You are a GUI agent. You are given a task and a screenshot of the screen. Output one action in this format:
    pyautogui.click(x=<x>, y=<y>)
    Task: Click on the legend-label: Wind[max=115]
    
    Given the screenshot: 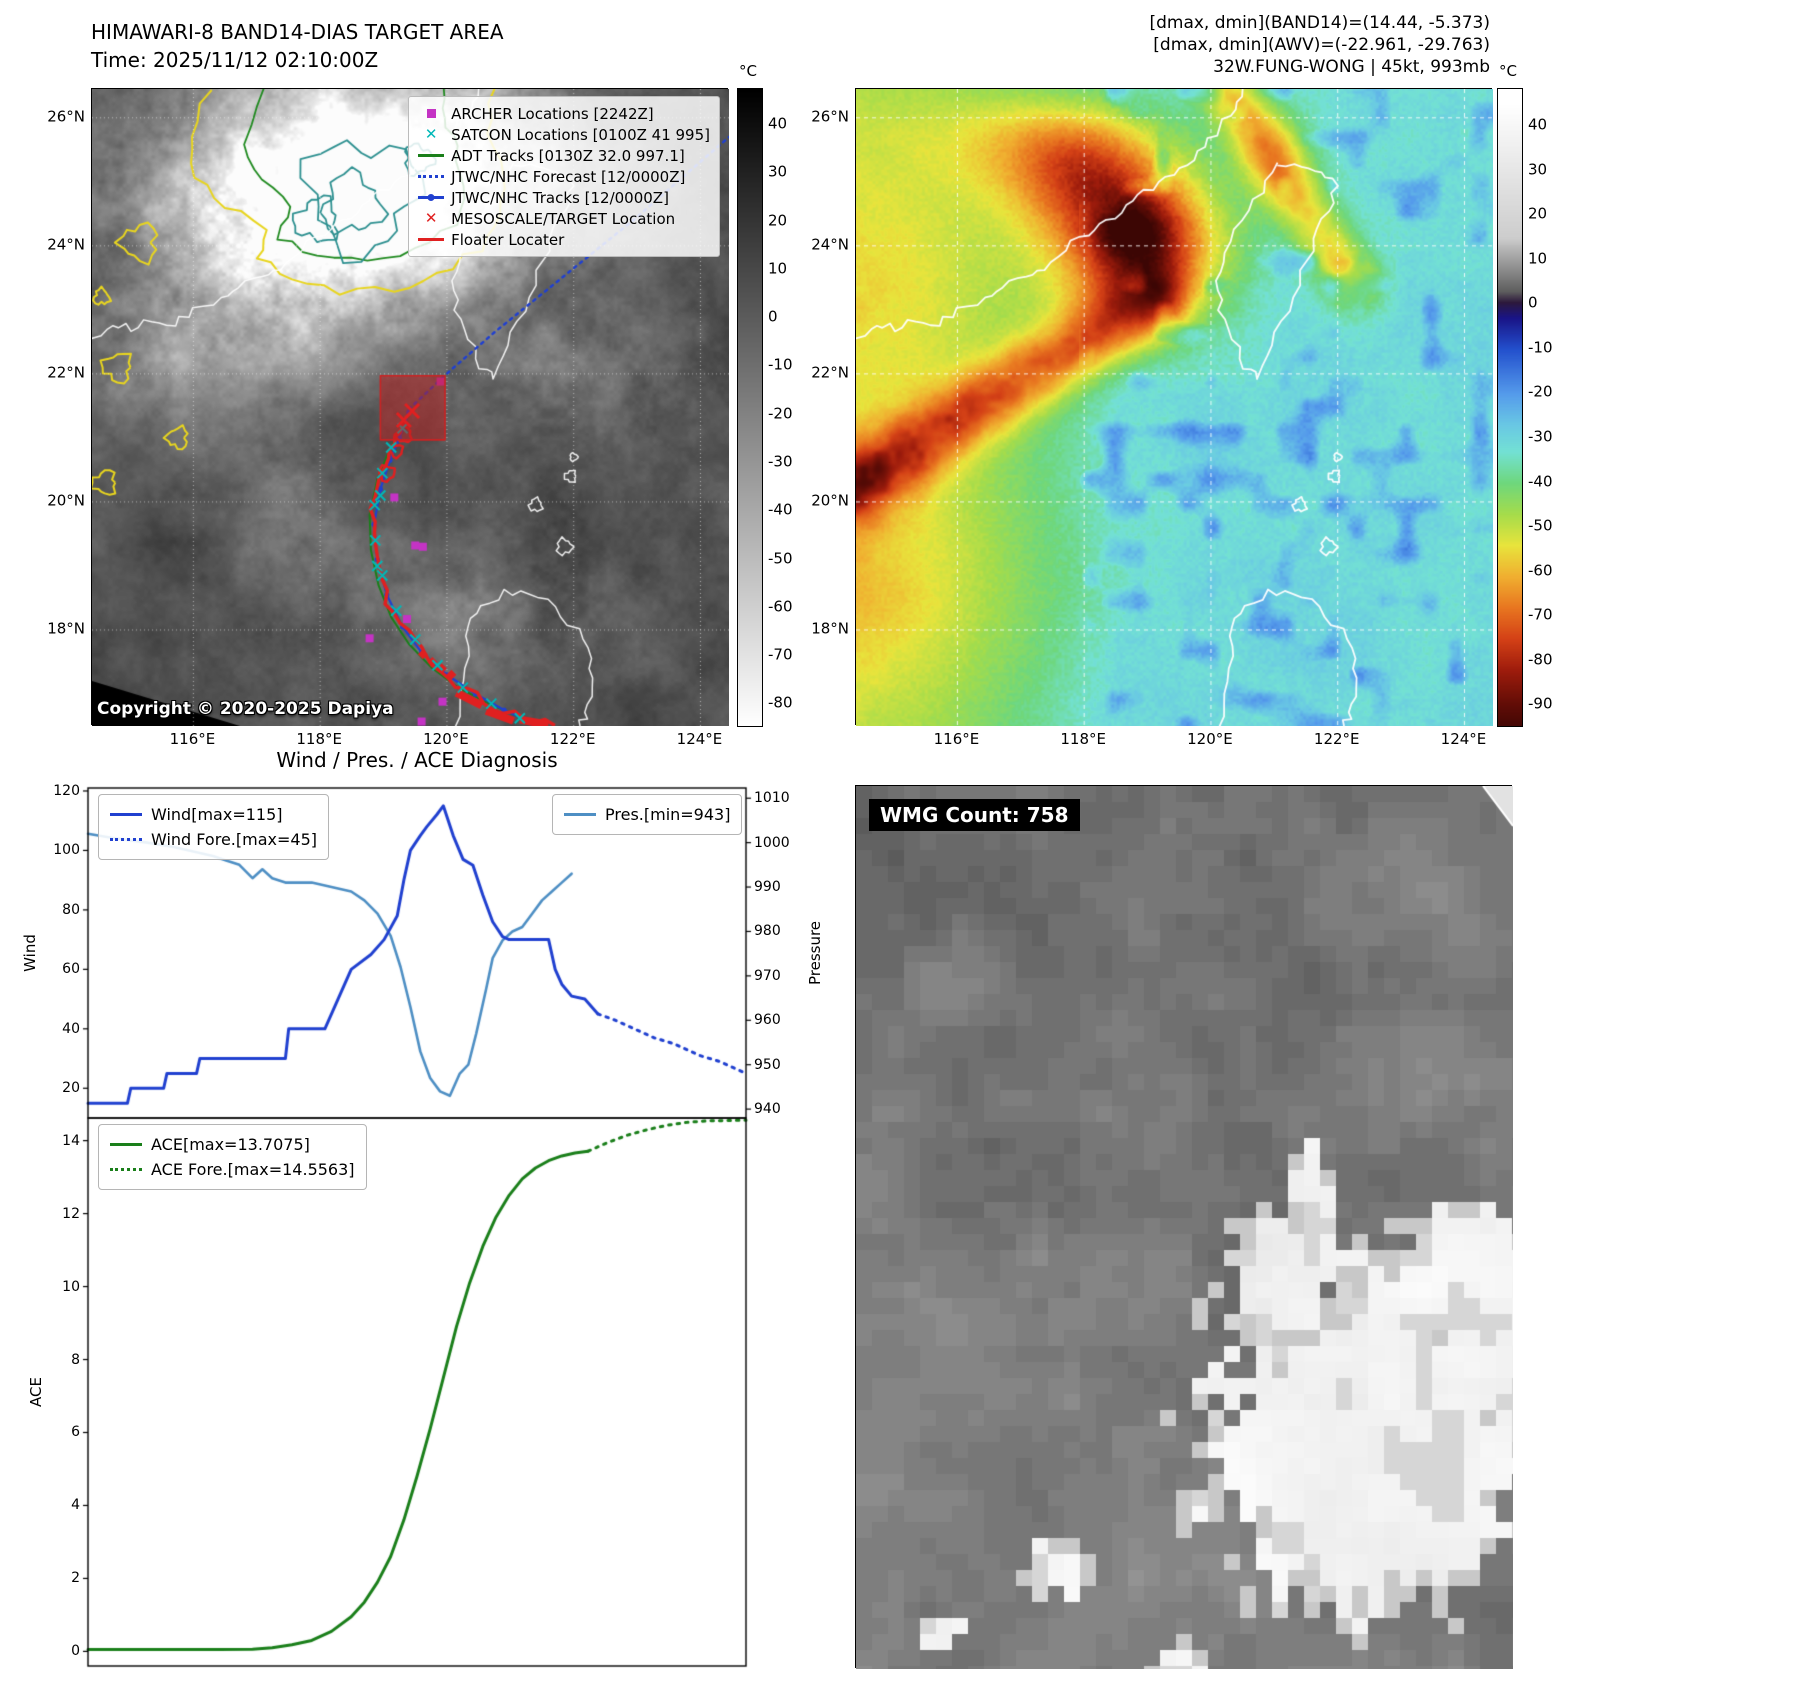 What is the action you would take?
    pyautogui.click(x=217, y=814)
    